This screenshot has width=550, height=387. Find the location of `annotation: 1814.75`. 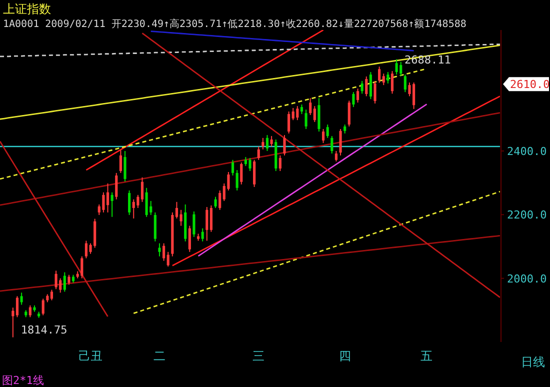

annotation: 1814.75 is located at coordinates (44, 329).